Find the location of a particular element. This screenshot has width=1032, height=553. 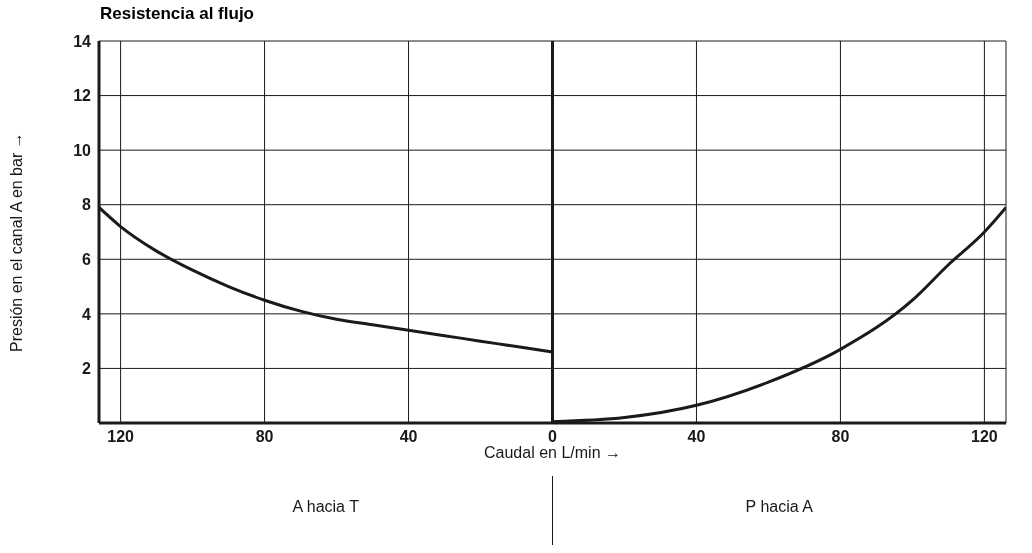

text: P hacia A is located at coordinates (779, 507).